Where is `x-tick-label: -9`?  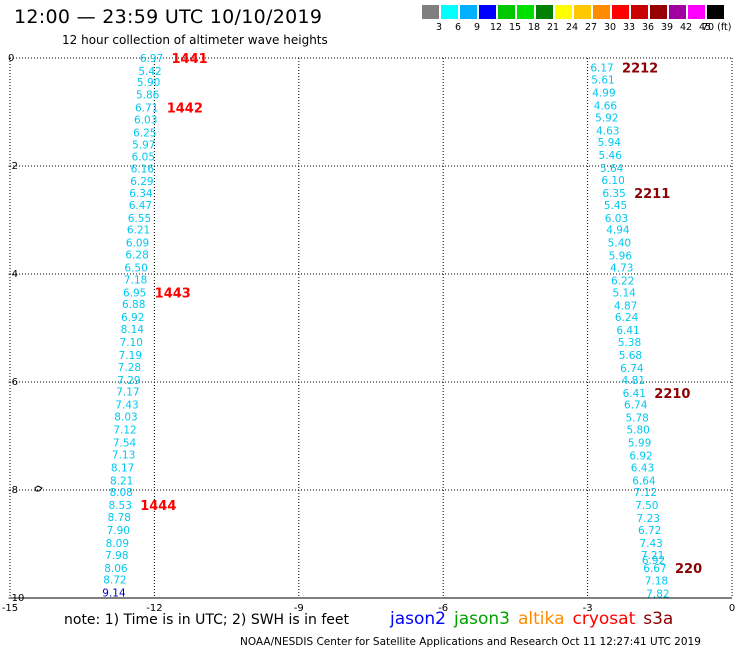
x-tick-label: -9 is located at coordinates (299, 608).